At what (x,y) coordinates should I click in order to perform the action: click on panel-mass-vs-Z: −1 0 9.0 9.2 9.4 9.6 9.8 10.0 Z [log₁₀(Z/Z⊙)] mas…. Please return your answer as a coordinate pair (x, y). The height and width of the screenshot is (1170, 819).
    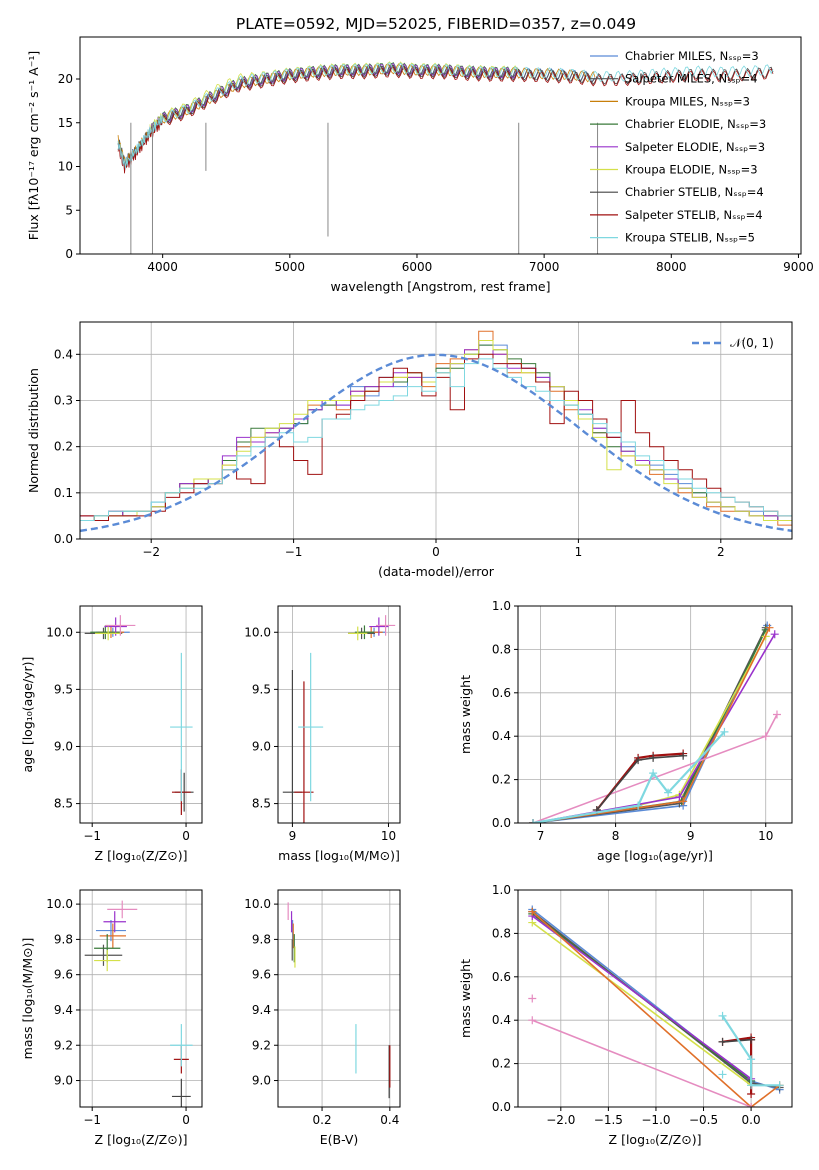
    Looking at the image, I should click on (111, 1018).